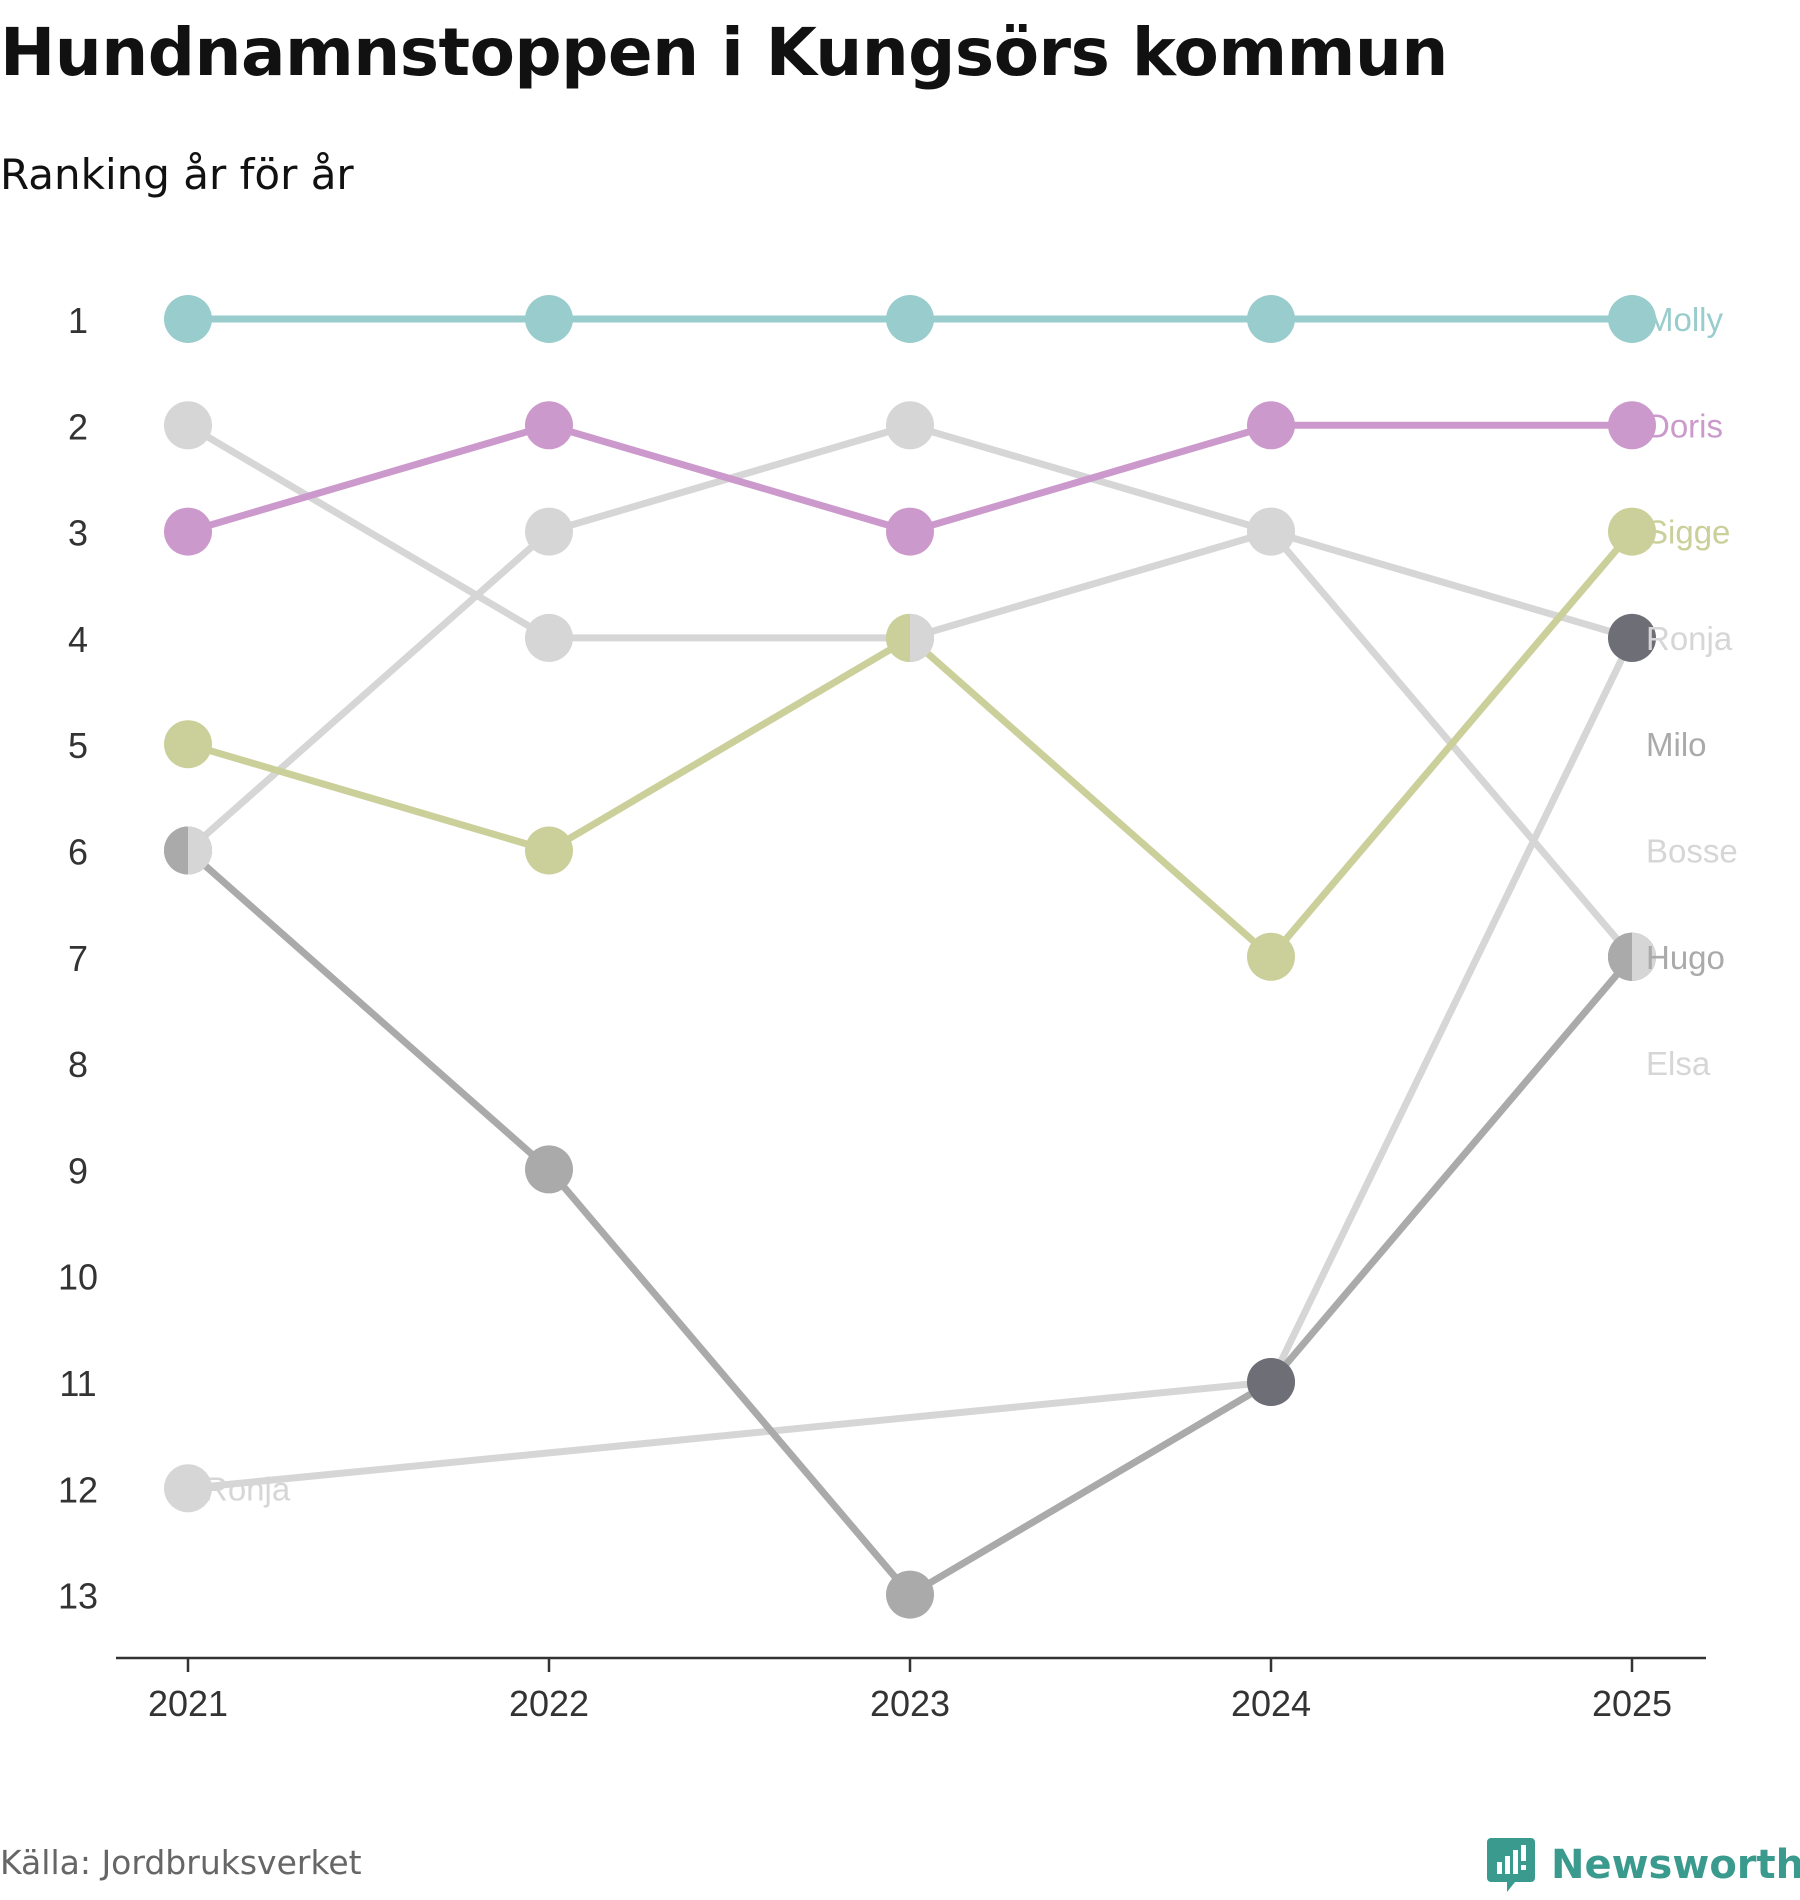 The image size is (1800, 1900). I want to click on y-tick-label-9: 9, so click(78, 1170).